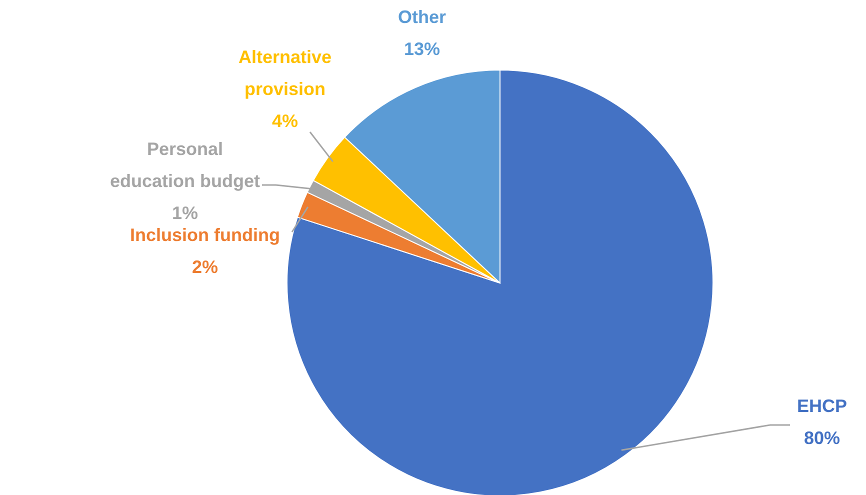  I want to click on data-label: 1%, so click(185, 213).